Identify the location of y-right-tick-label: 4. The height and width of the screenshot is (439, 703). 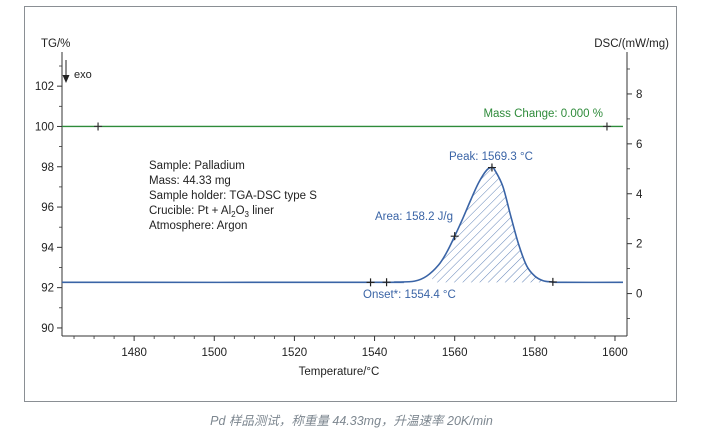
(639, 195).